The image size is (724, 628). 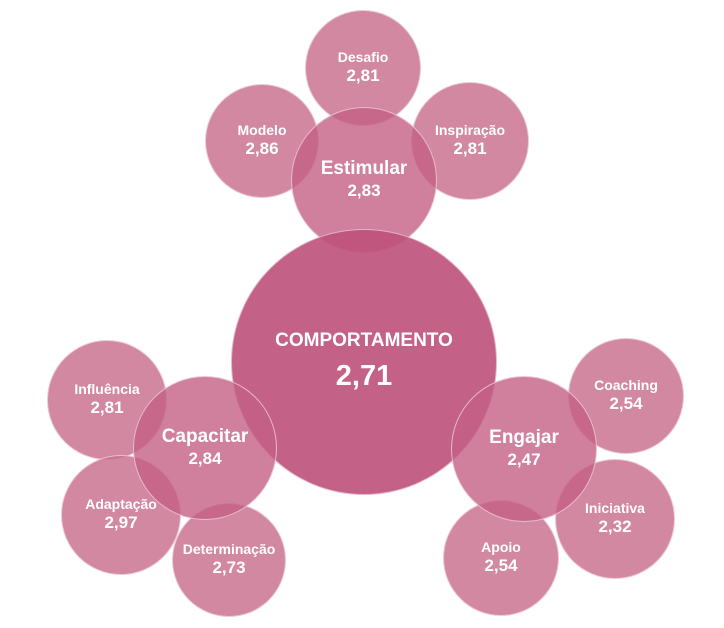 I want to click on bubble-value: 2,83, so click(x=364, y=191).